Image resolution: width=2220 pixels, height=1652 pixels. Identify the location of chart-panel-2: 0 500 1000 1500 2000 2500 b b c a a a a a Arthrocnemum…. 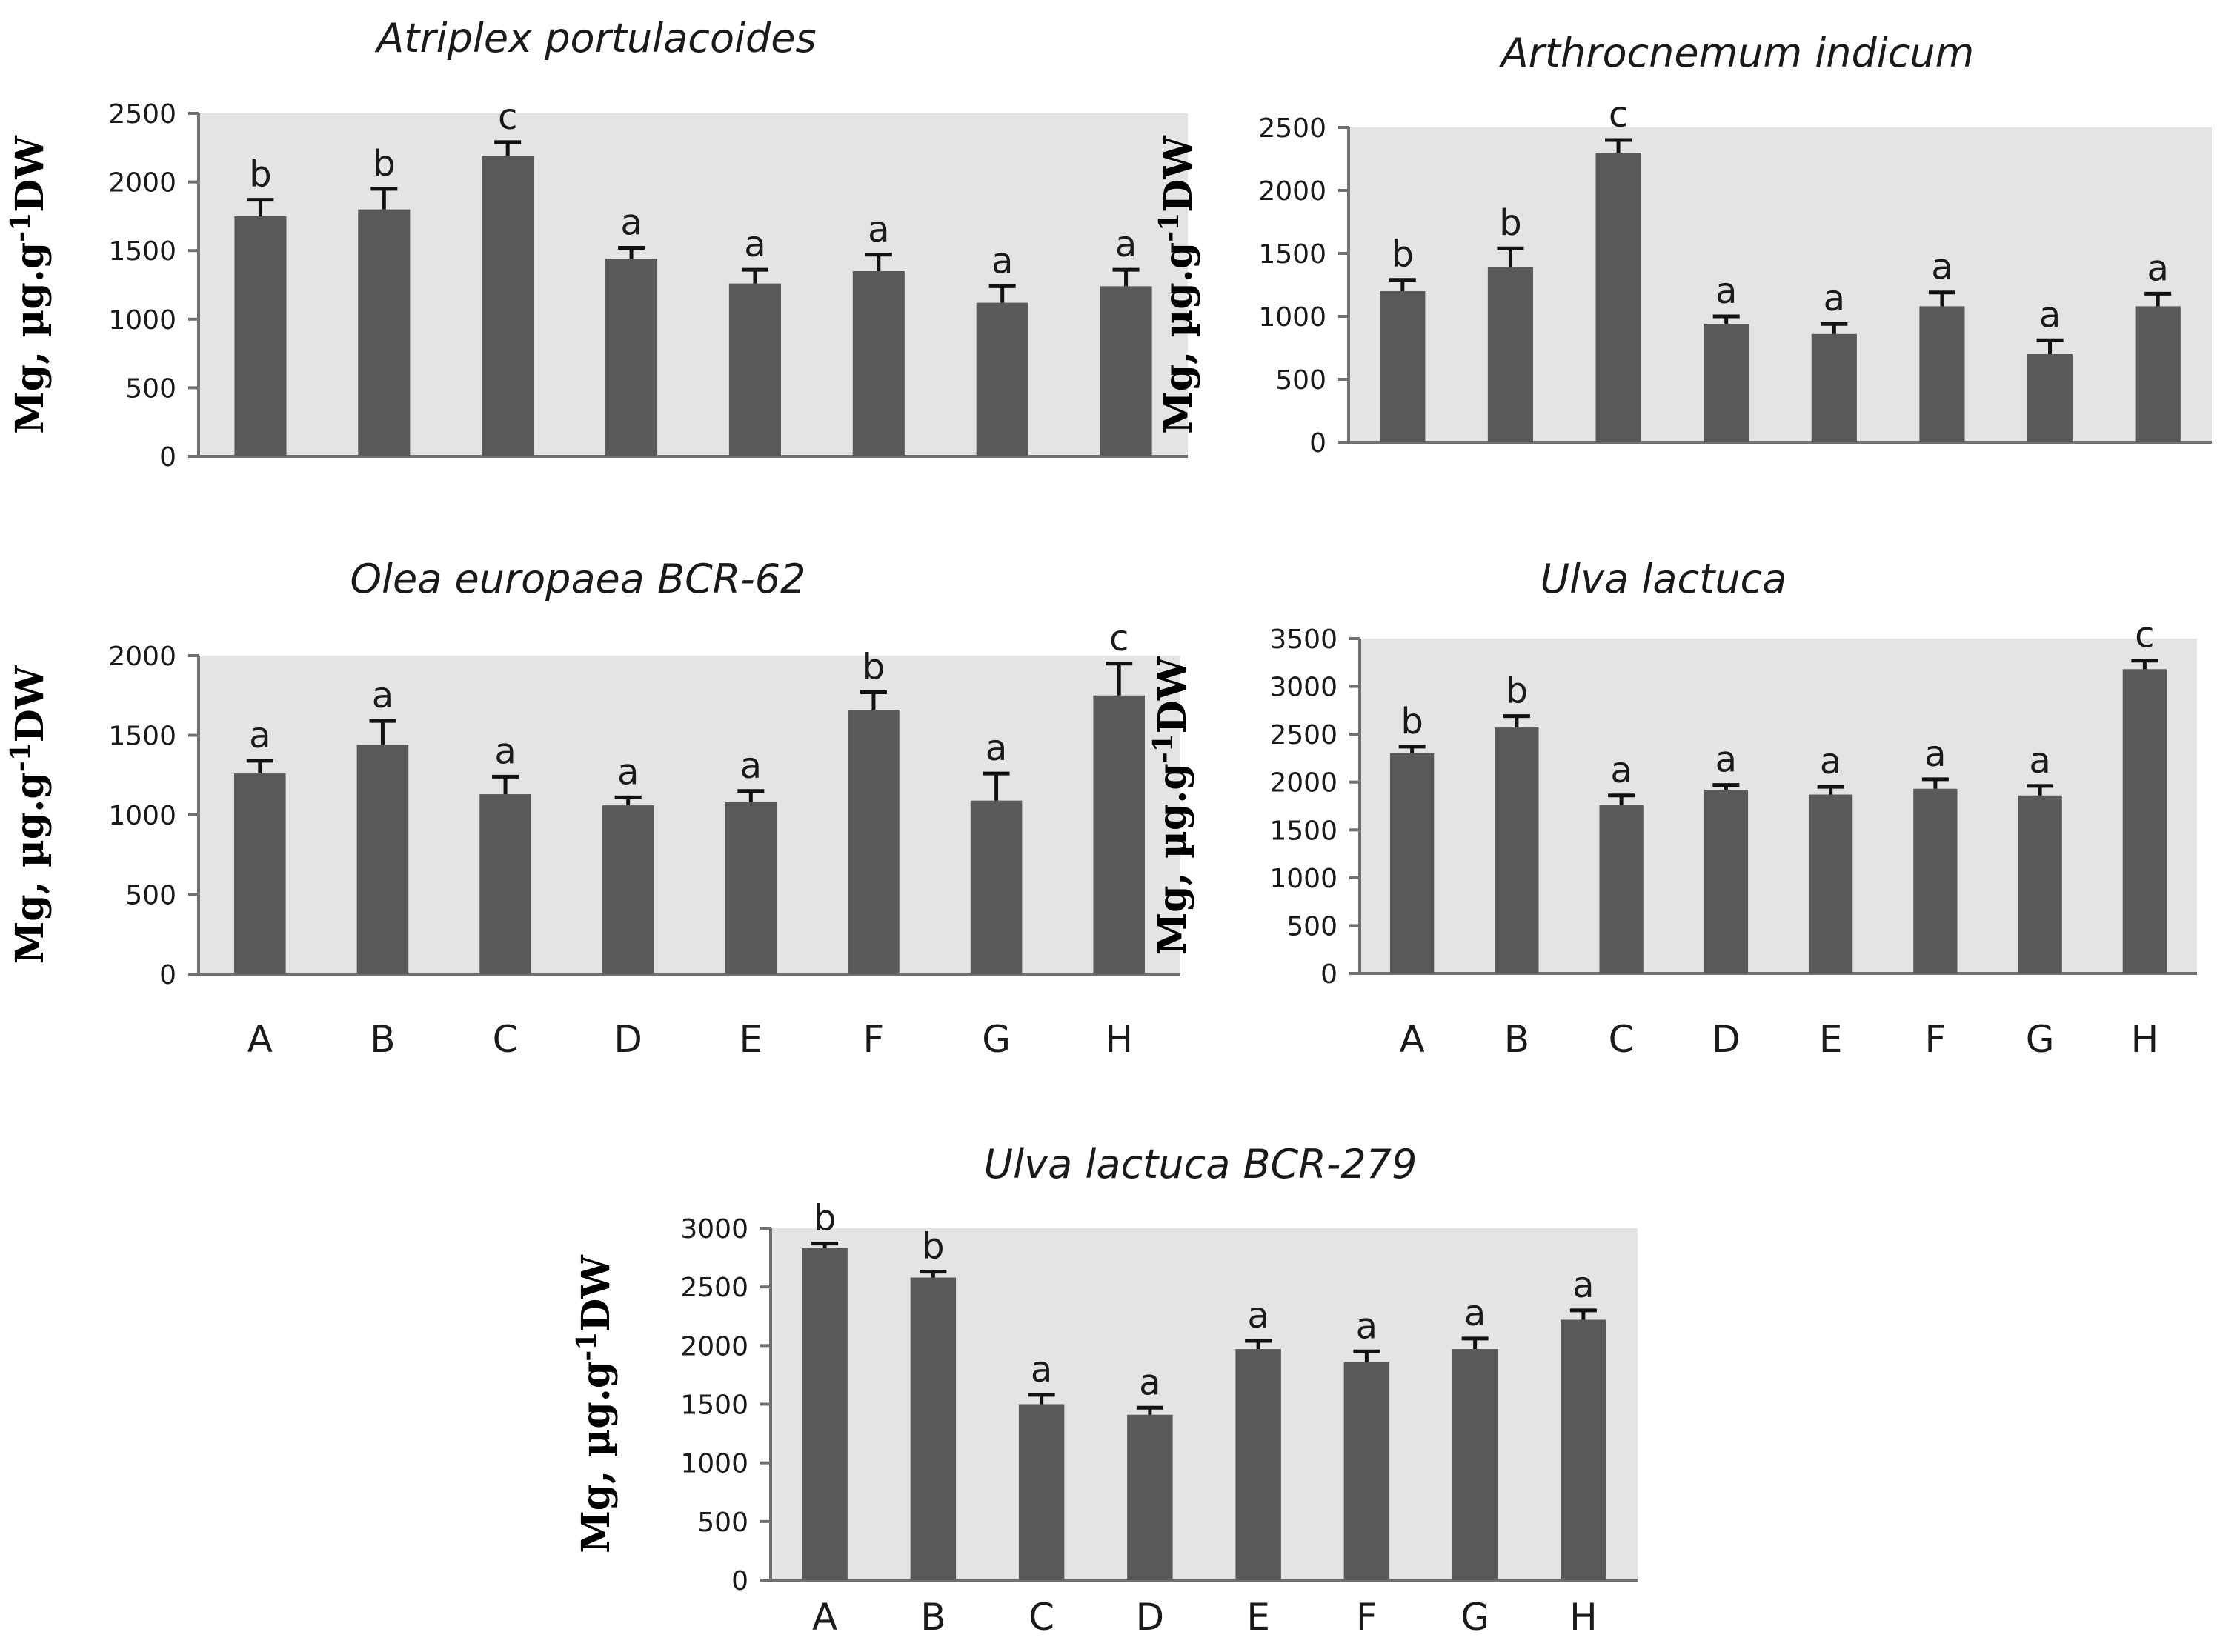
(1683, 244).